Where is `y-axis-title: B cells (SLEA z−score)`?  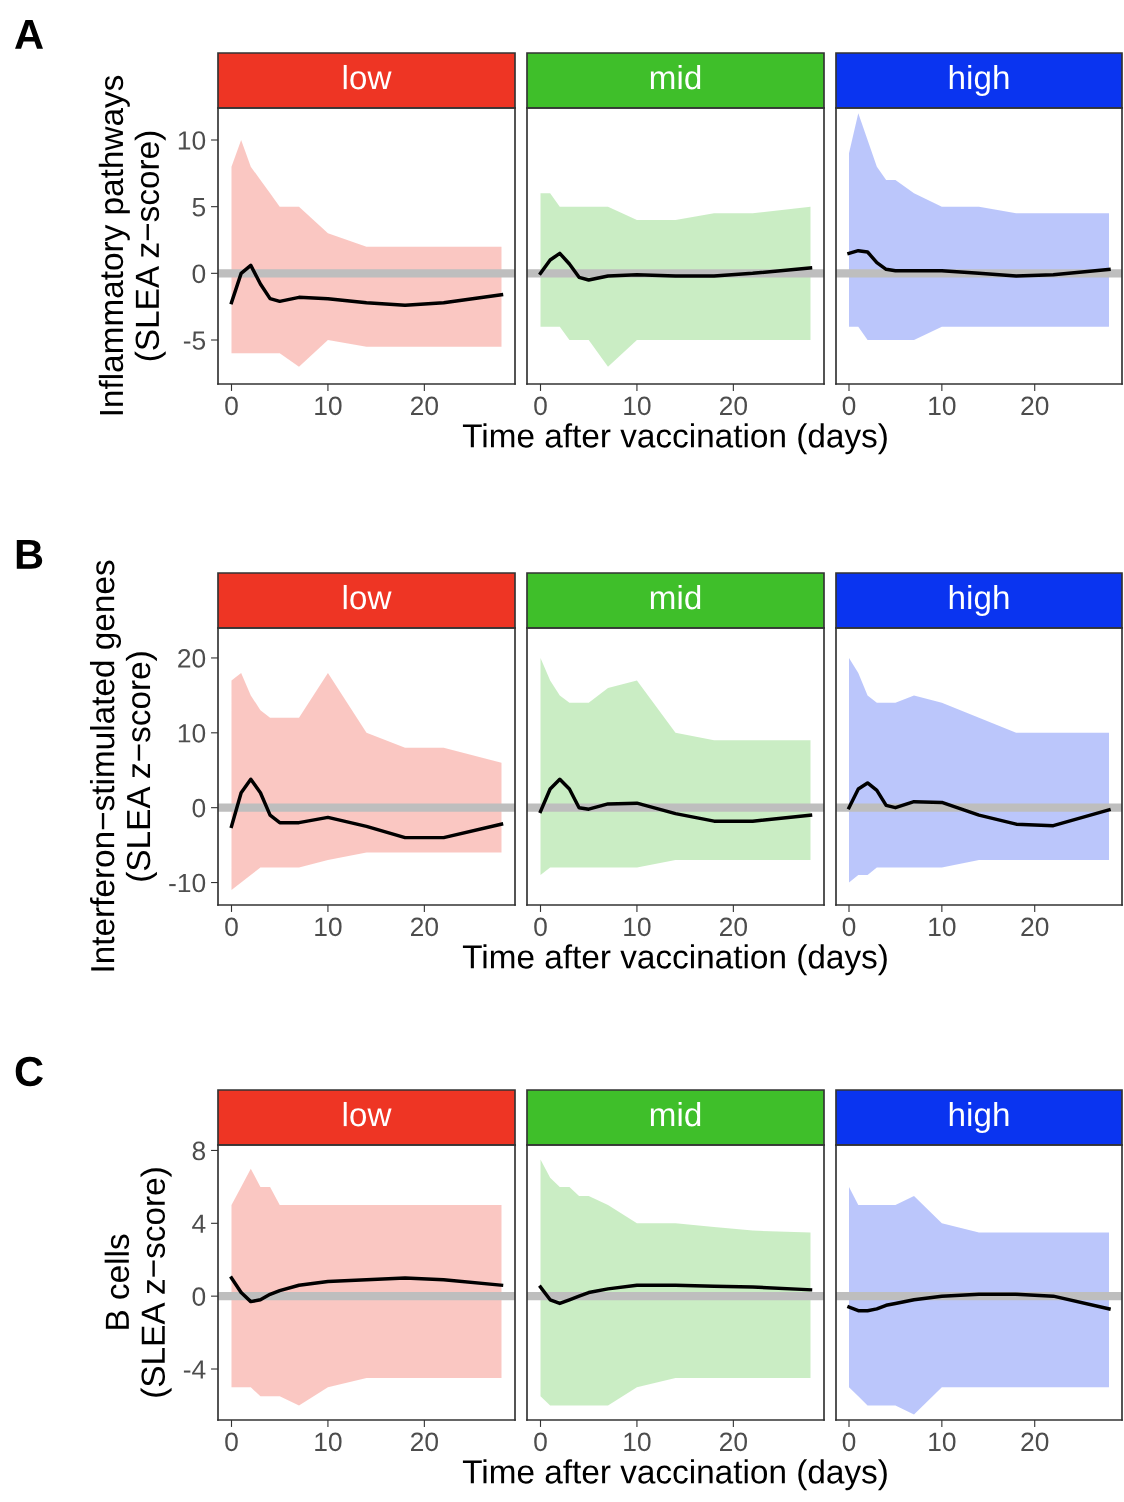 y-axis-title: B cells (SLEA z−score) is located at coordinates (138, 1282).